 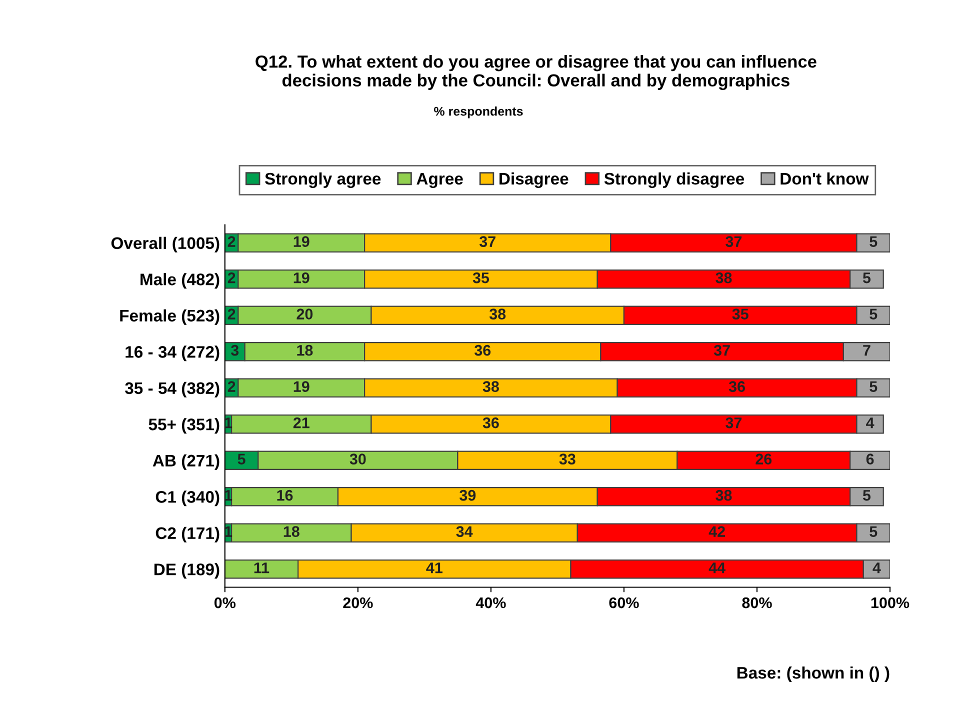 I want to click on data-label: 39, so click(x=468, y=495).